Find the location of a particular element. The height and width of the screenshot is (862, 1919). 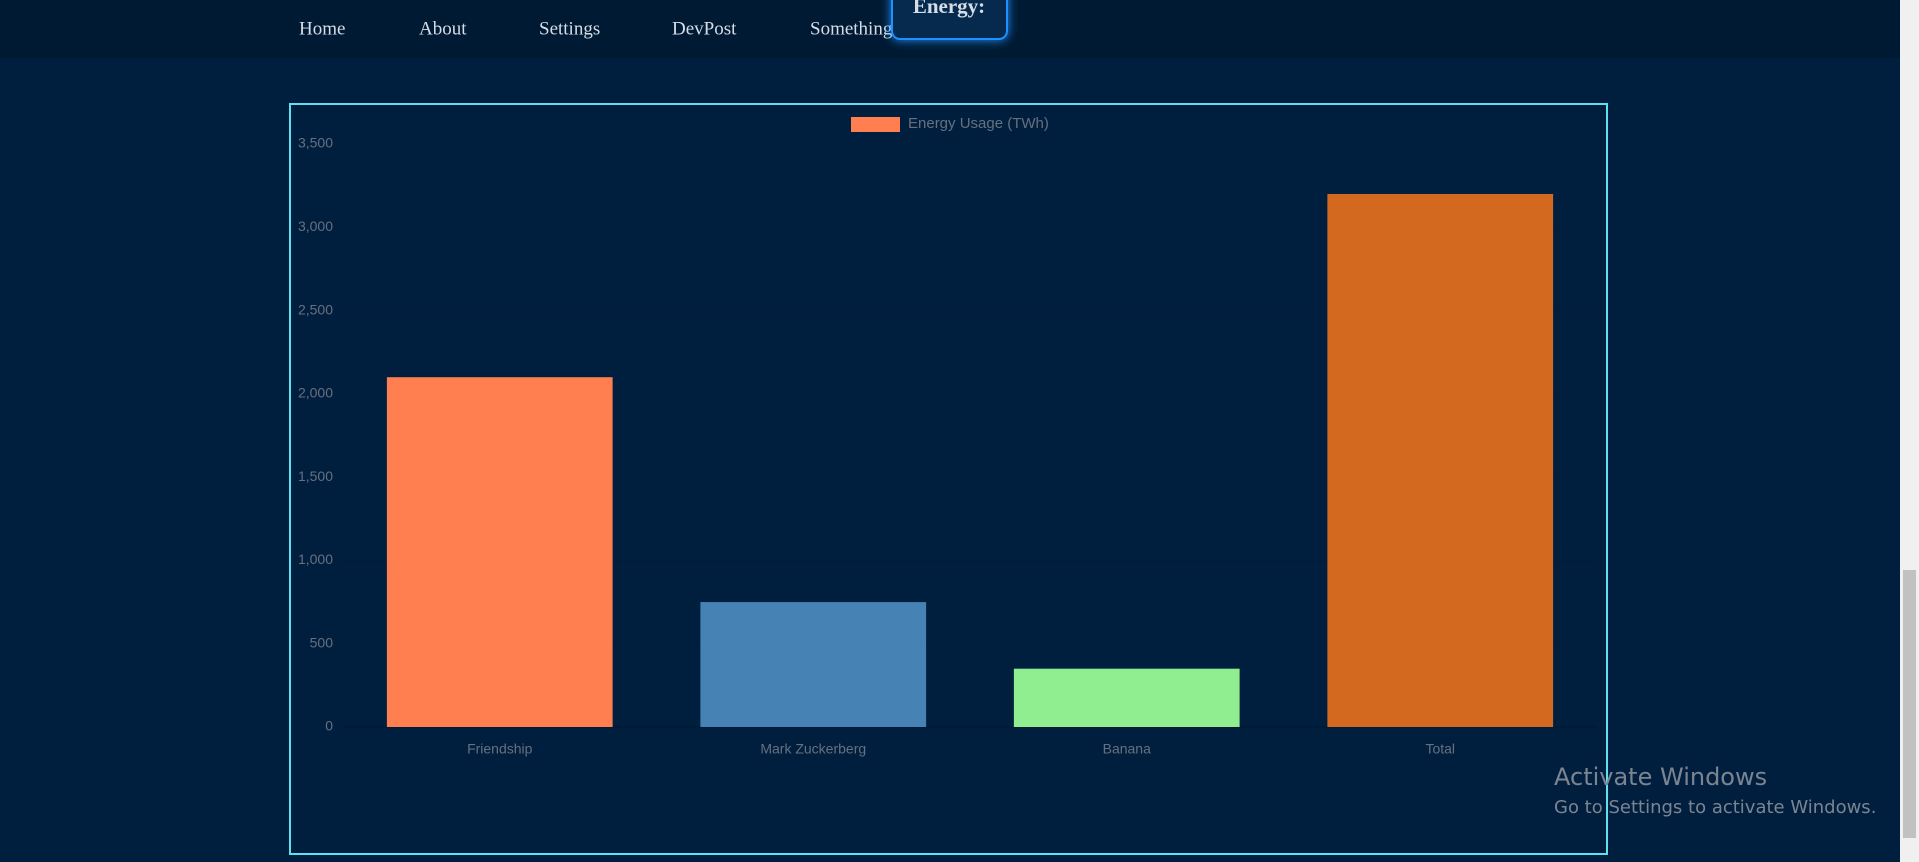

legend-label: Energy Usage (TWh) is located at coordinates (978, 123).